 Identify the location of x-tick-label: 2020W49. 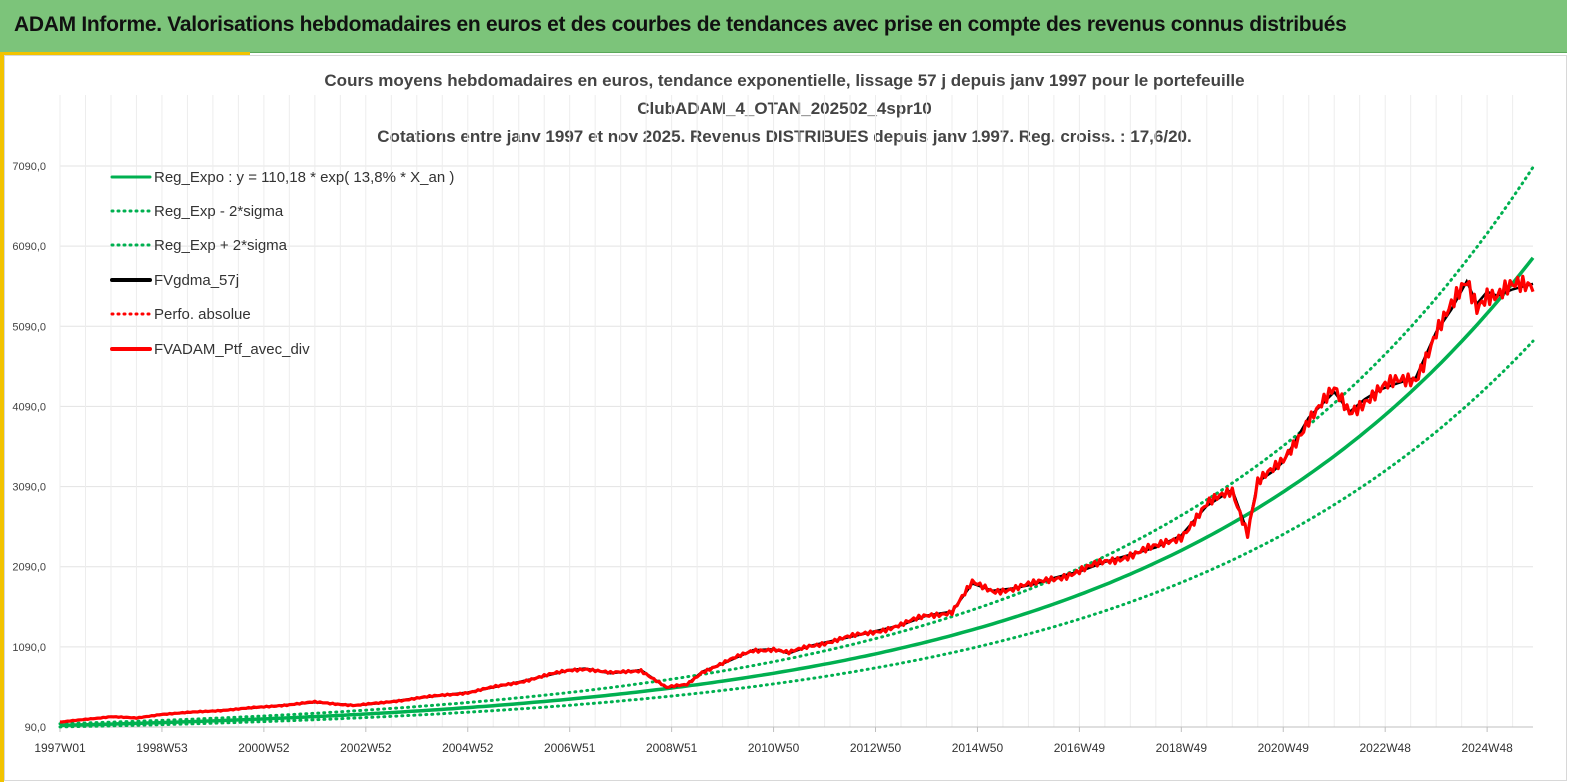
(1284, 748).